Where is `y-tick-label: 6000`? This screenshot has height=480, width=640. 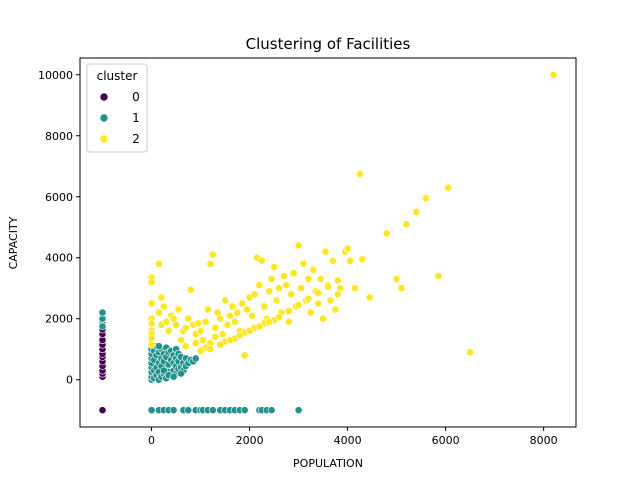 y-tick-label: 6000 is located at coordinates (59, 197).